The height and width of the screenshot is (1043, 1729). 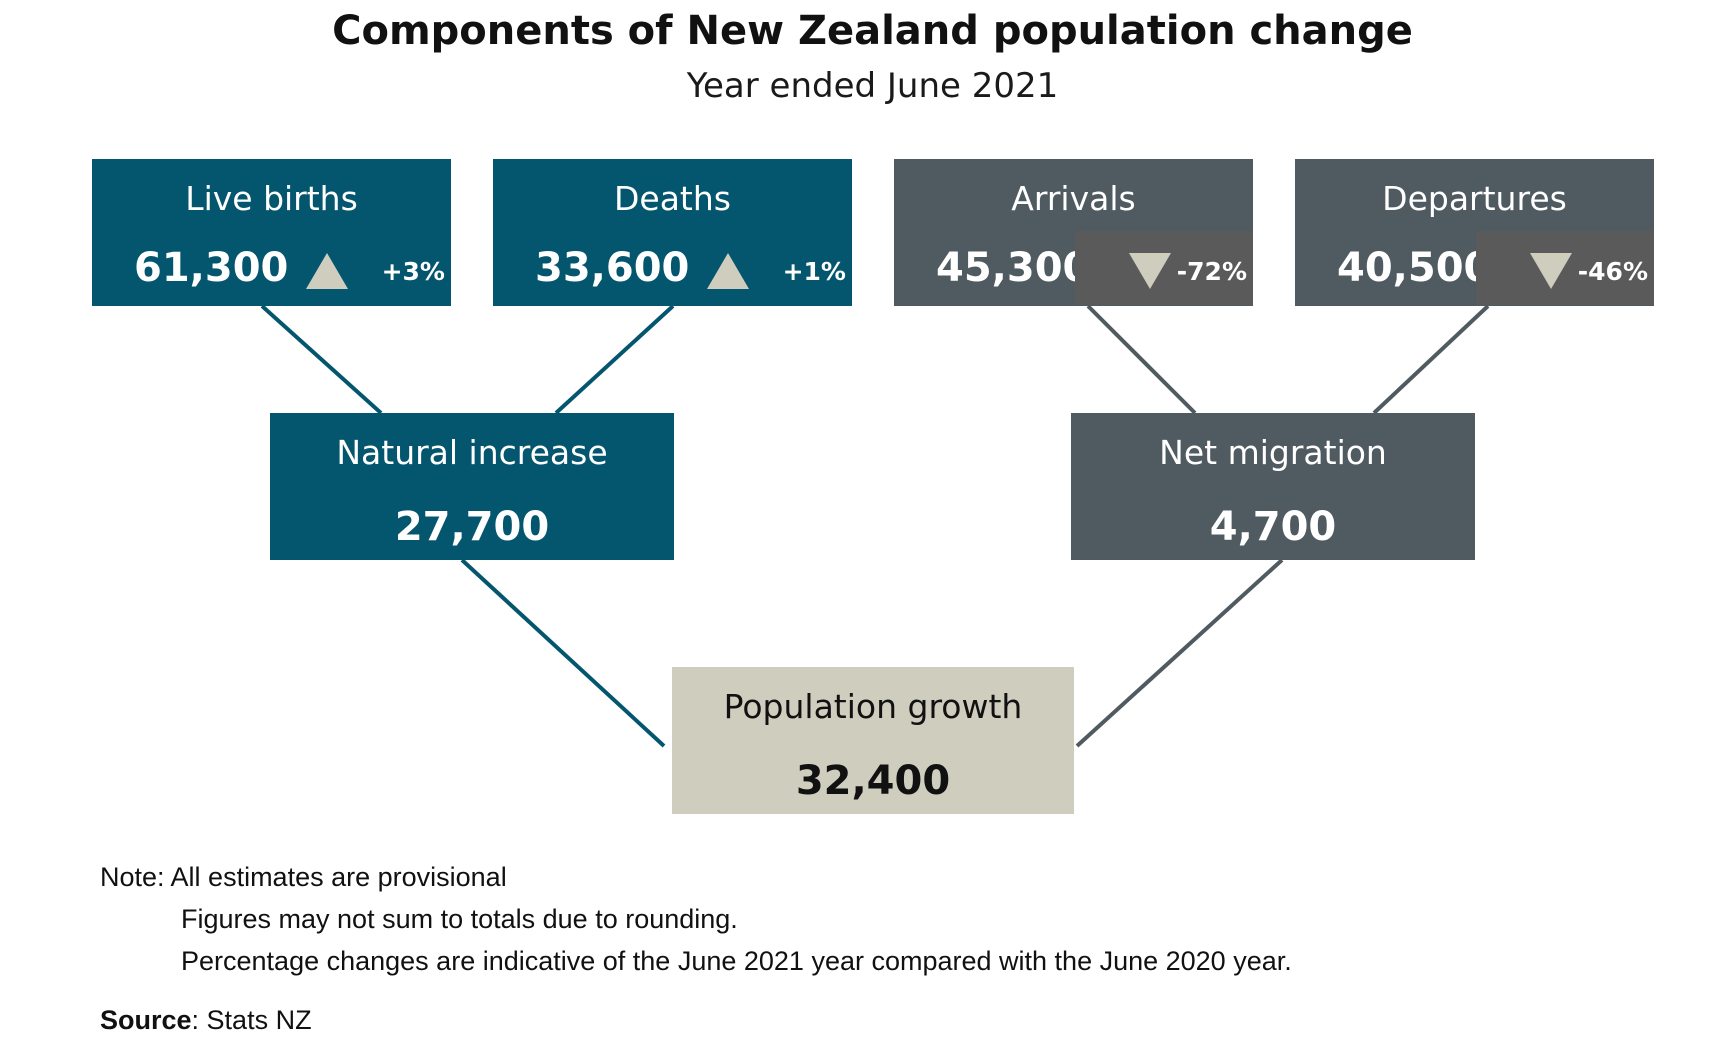 What do you see at coordinates (321, 359) in the screenshot?
I see `connector-live-births-natural` at bounding box center [321, 359].